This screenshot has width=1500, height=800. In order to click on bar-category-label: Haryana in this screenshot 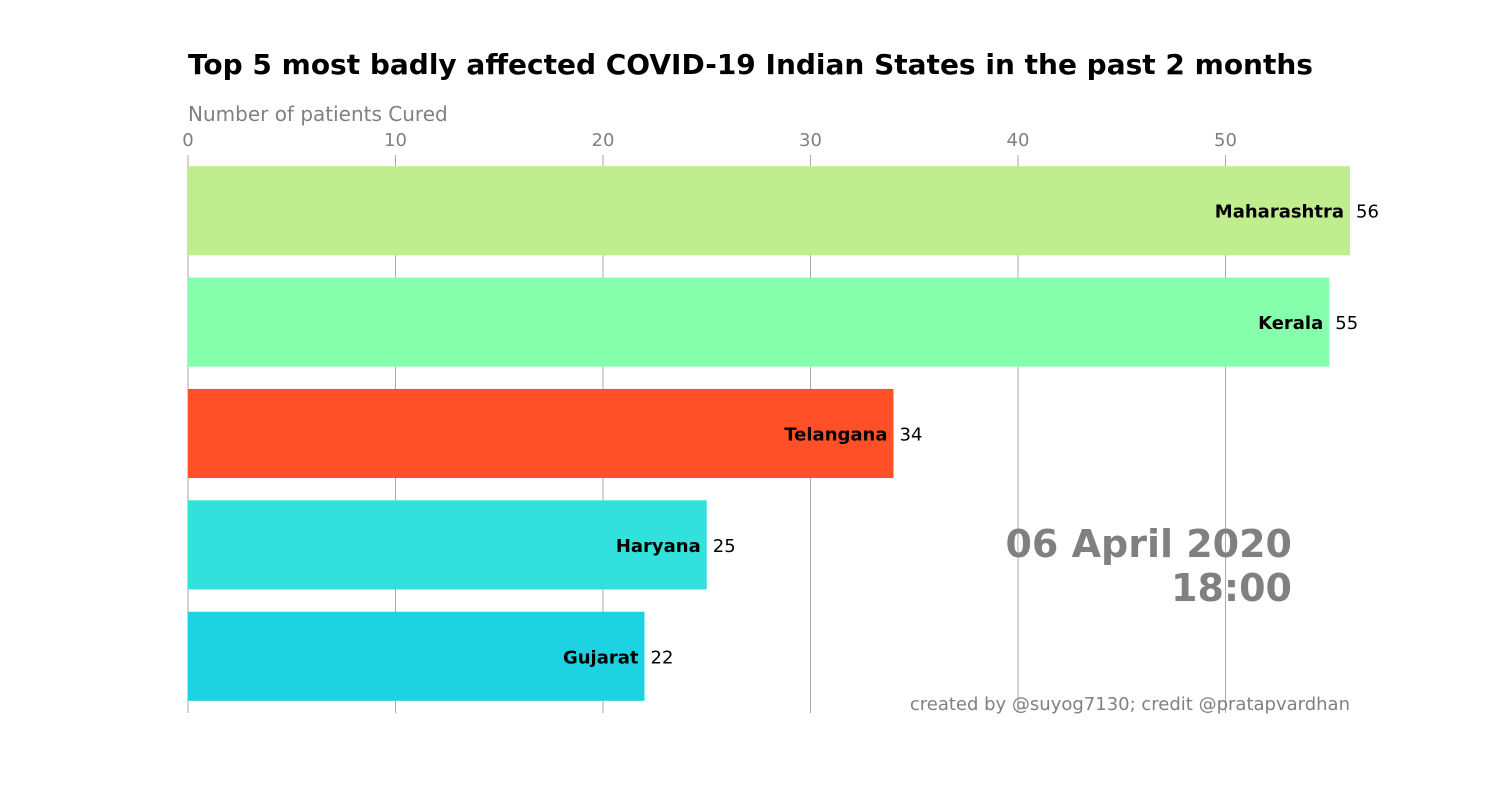, I will do `click(658, 546)`.